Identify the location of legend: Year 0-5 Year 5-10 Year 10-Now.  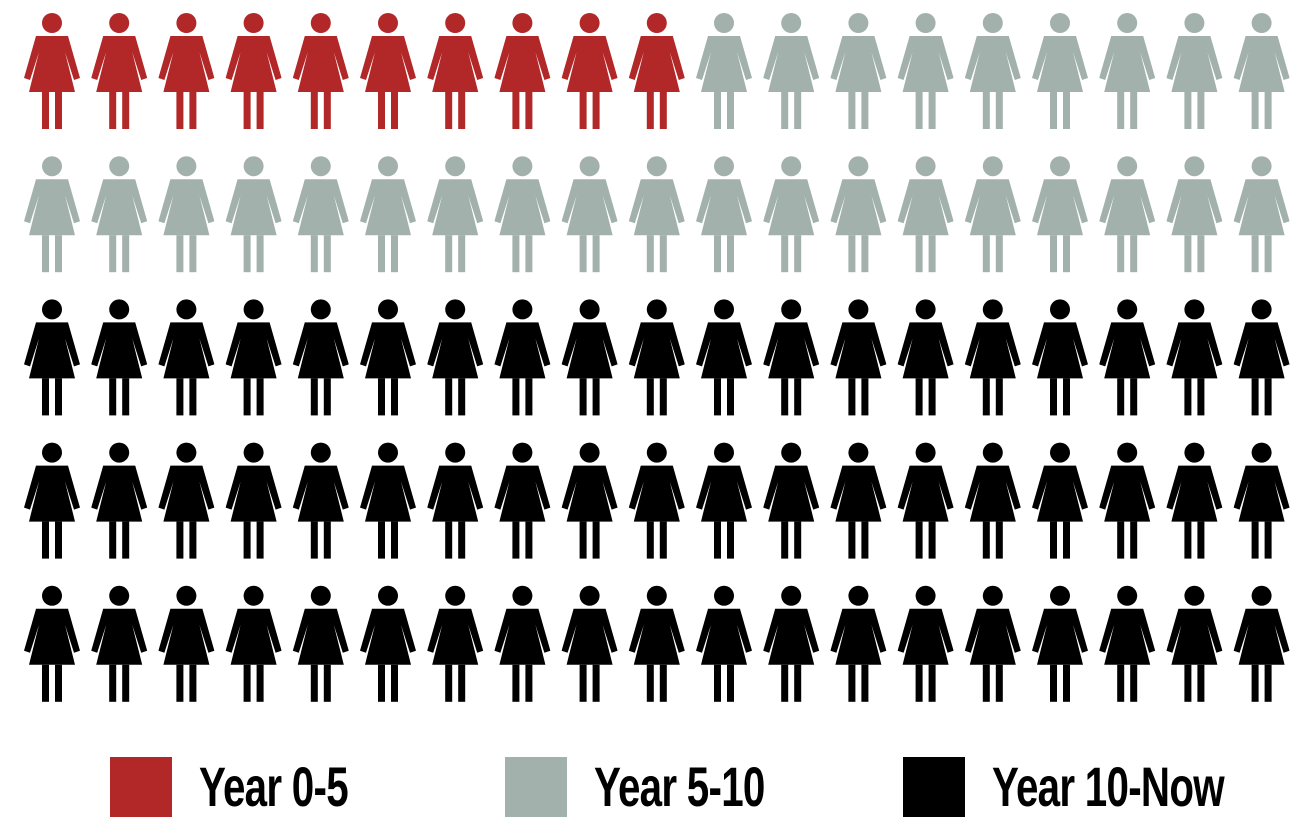
(646, 777).